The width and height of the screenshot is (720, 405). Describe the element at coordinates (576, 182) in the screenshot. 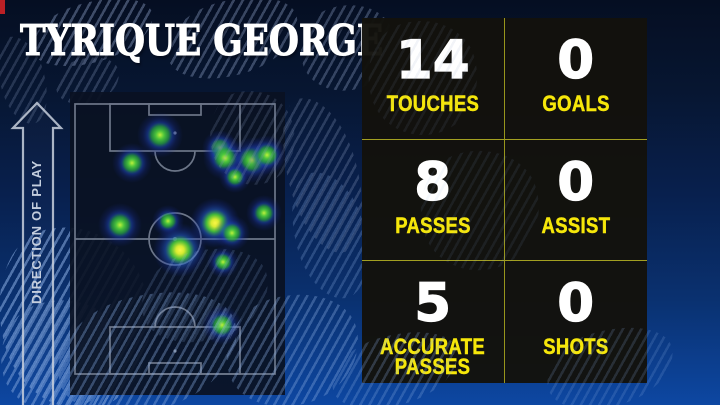

I see `stat-assist-value: 0` at that location.